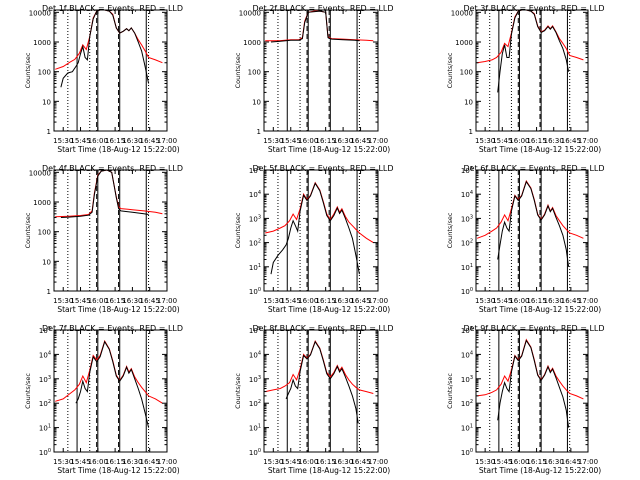  I want to click on panel-title: Det 6f BLACK = Events, RED = LLD, so click(533, 168).